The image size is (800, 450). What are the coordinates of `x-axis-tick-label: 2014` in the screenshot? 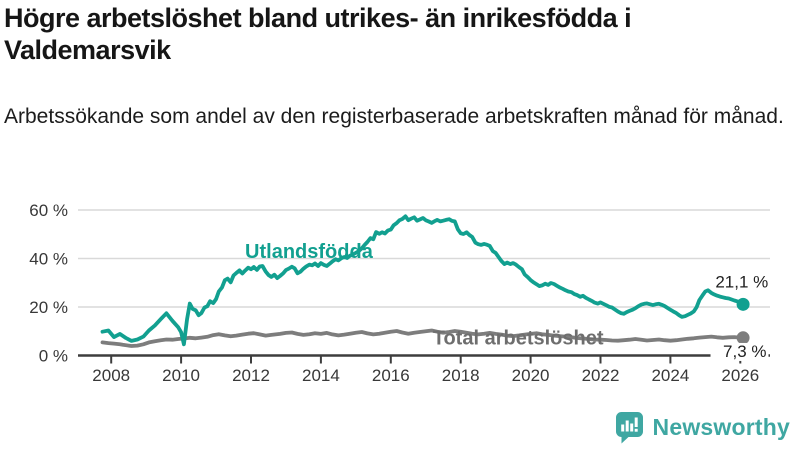 It's located at (321, 375).